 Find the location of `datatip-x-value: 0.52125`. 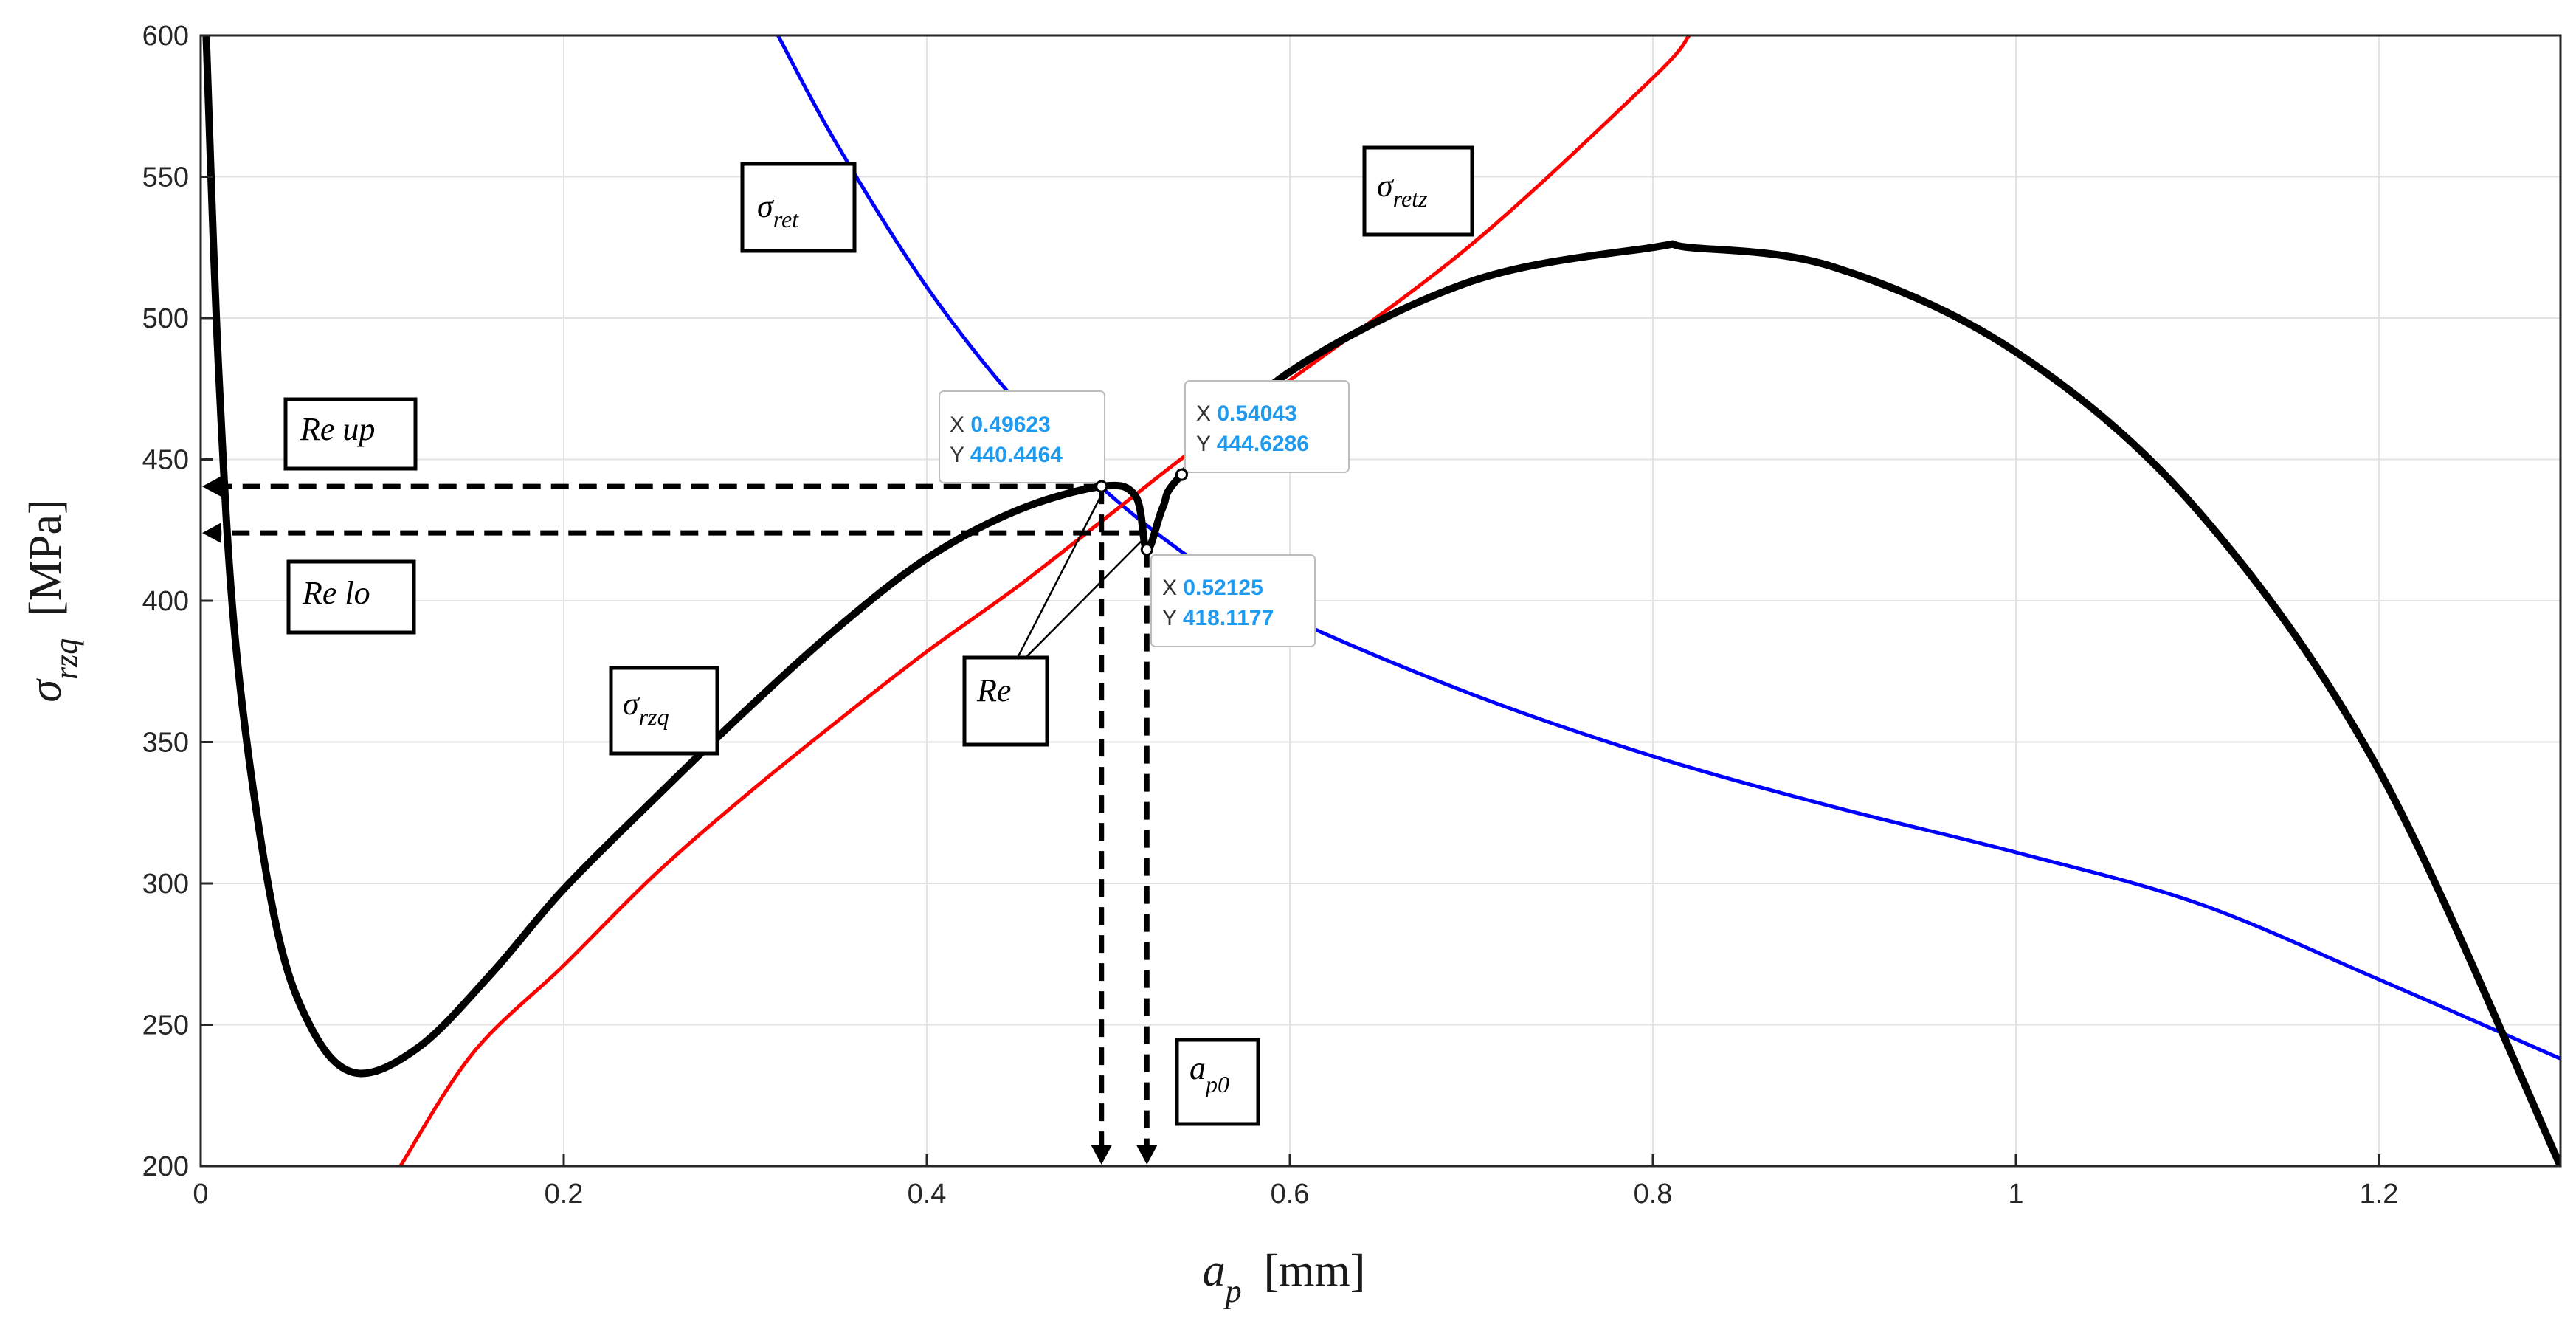

datatip-x-value: 0.52125 is located at coordinates (1223, 588).